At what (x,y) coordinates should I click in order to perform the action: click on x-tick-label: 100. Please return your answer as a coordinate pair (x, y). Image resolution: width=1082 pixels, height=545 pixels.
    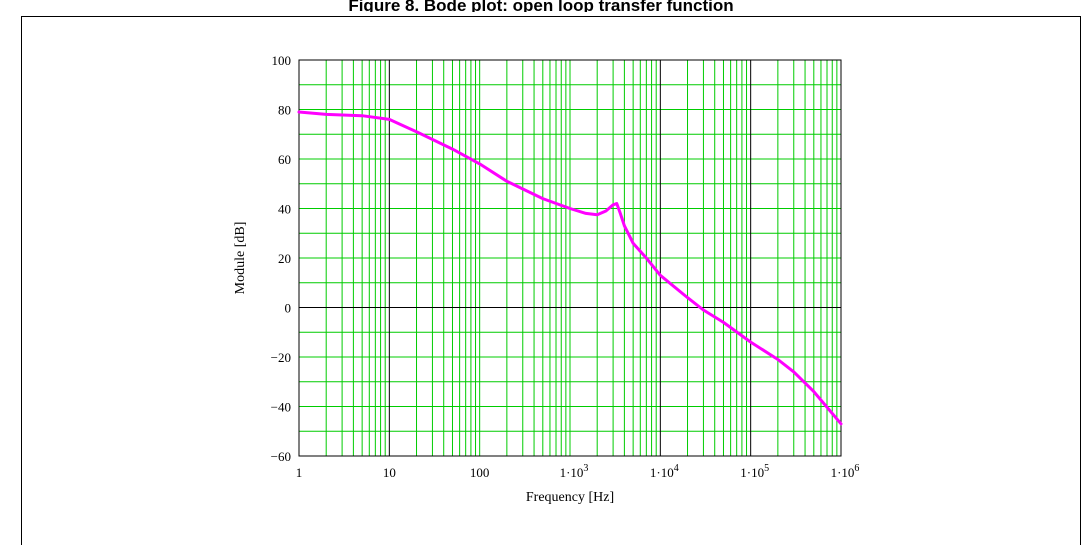
    Looking at the image, I should click on (480, 472).